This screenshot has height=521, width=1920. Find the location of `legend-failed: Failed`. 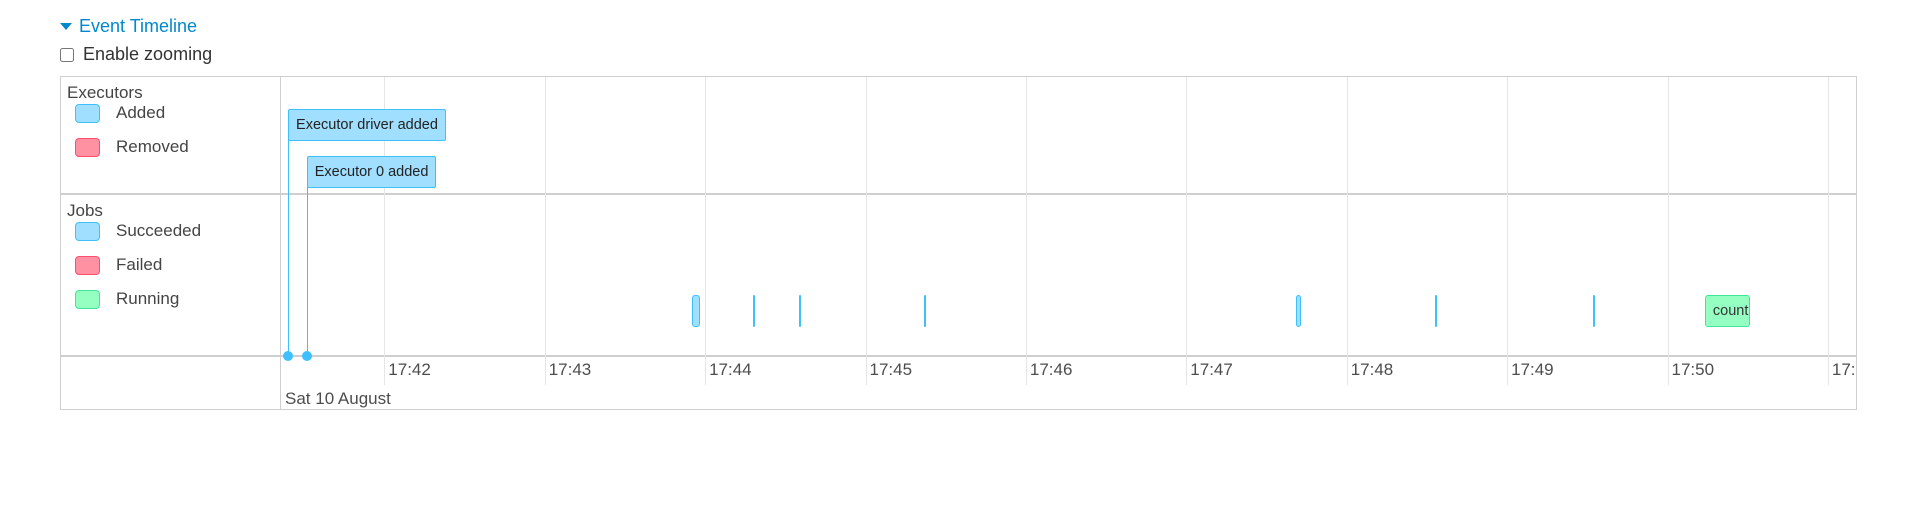

legend-failed: Failed is located at coordinates (118, 265).